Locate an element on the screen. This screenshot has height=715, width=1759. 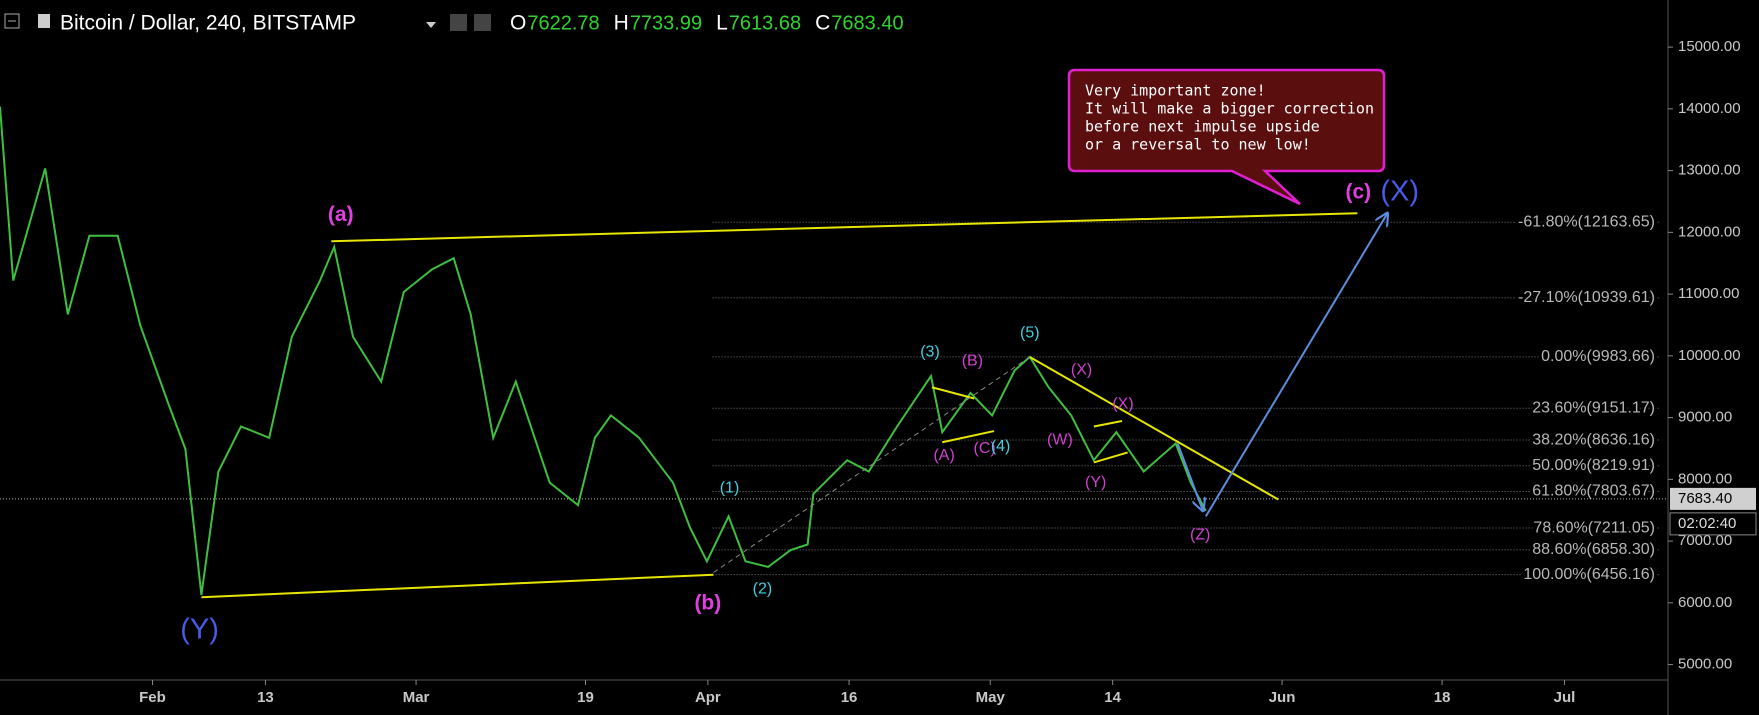
x-tick-label: 16 is located at coordinates (849, 697).